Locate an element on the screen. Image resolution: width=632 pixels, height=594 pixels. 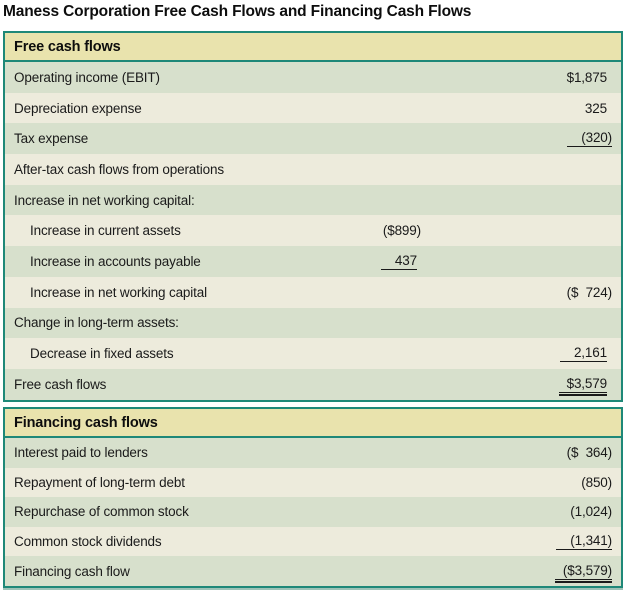
table-row: Interest paid to lenders ($ 364) is located at coordinates (313, 453).